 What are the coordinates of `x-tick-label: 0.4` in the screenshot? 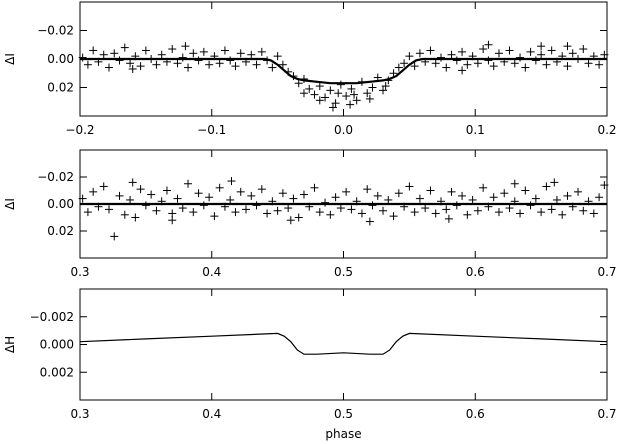 It's located at (211, 272).